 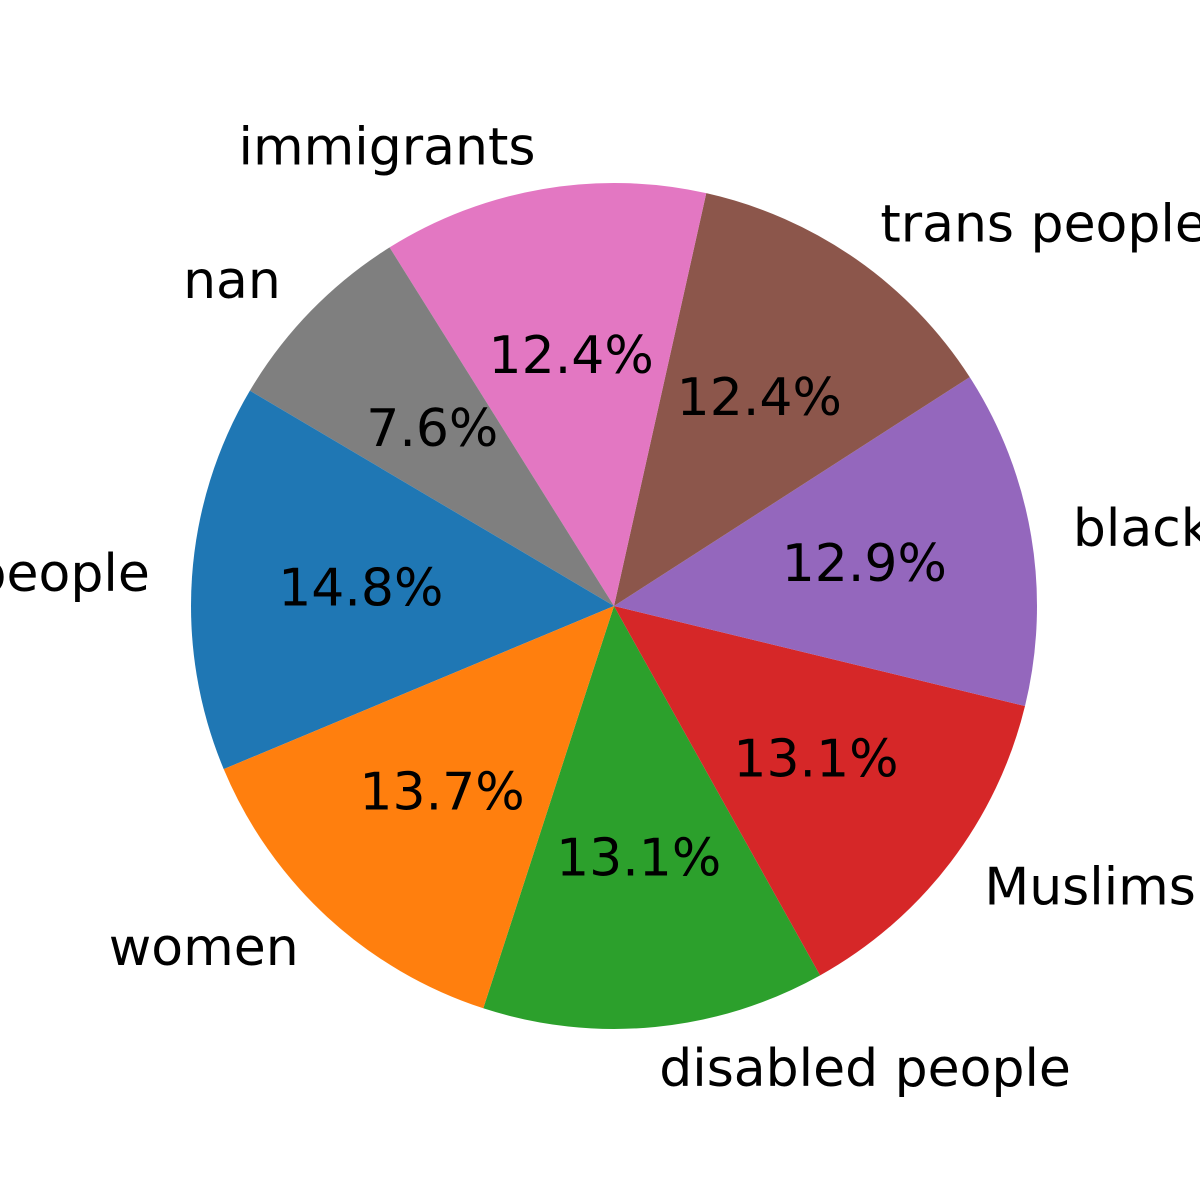 What do you see at coordinates (1040, 224) in the screenshot?
I see `category-label-trans-people: trans people` at bounding box center [1040, 224].